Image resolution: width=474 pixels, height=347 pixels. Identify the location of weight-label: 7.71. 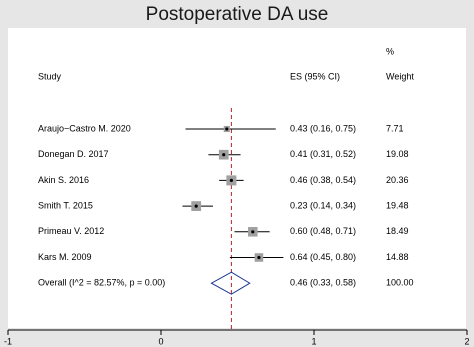
(395, 128).